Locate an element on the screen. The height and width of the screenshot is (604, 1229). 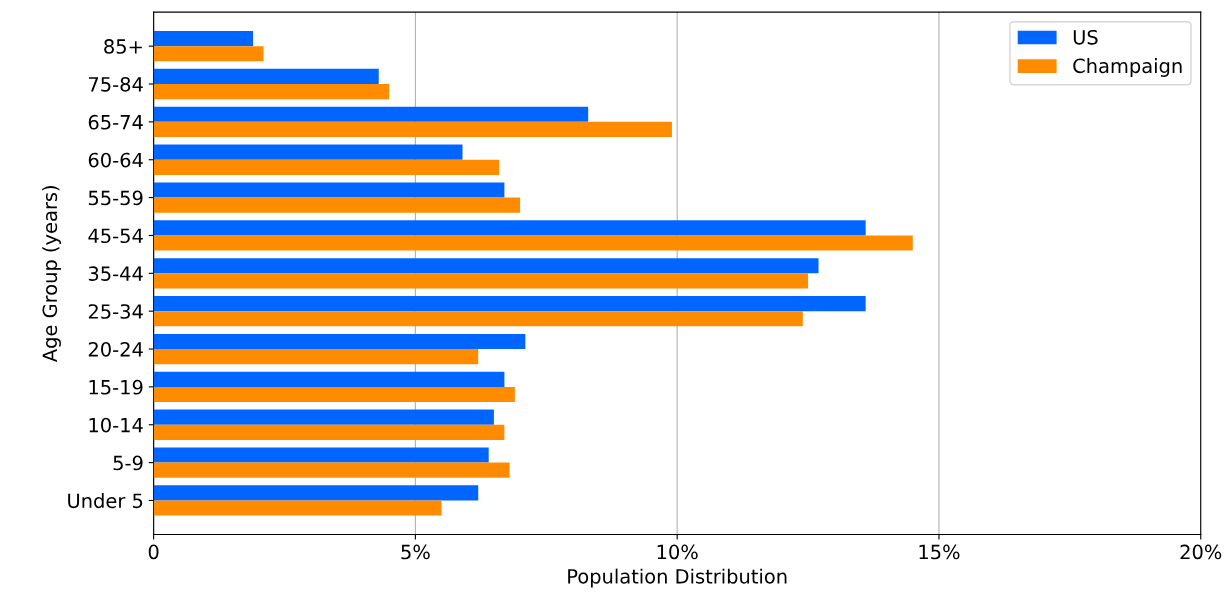
y-tick-label: 10-14 is located at coordinates (116, 425).